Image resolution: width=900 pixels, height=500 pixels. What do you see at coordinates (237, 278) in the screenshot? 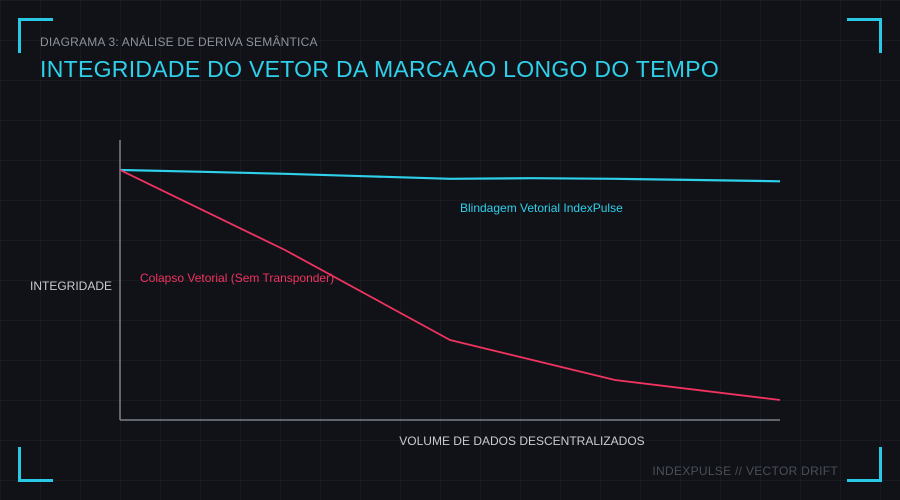
I see `series-label-collapse: Colapso Vetorial (Sem Transponder)` at bounding box center [237, 278].